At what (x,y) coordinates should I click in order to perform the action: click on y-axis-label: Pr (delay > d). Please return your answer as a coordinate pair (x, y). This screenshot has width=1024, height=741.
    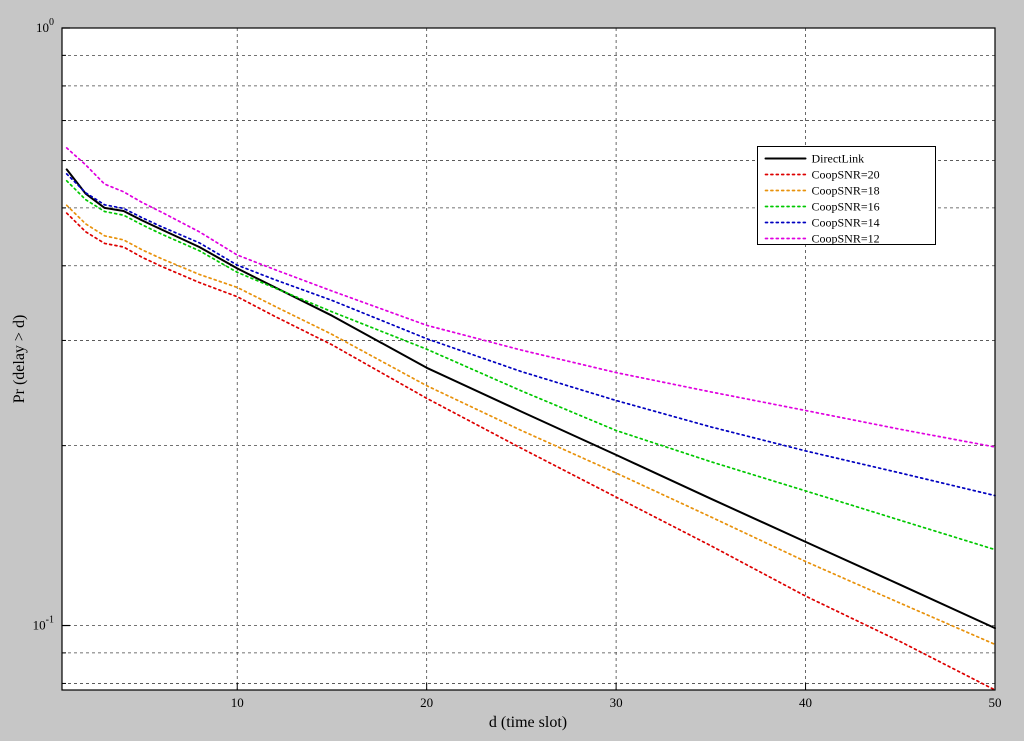
    Looking at the image, I should click on (19, 359).